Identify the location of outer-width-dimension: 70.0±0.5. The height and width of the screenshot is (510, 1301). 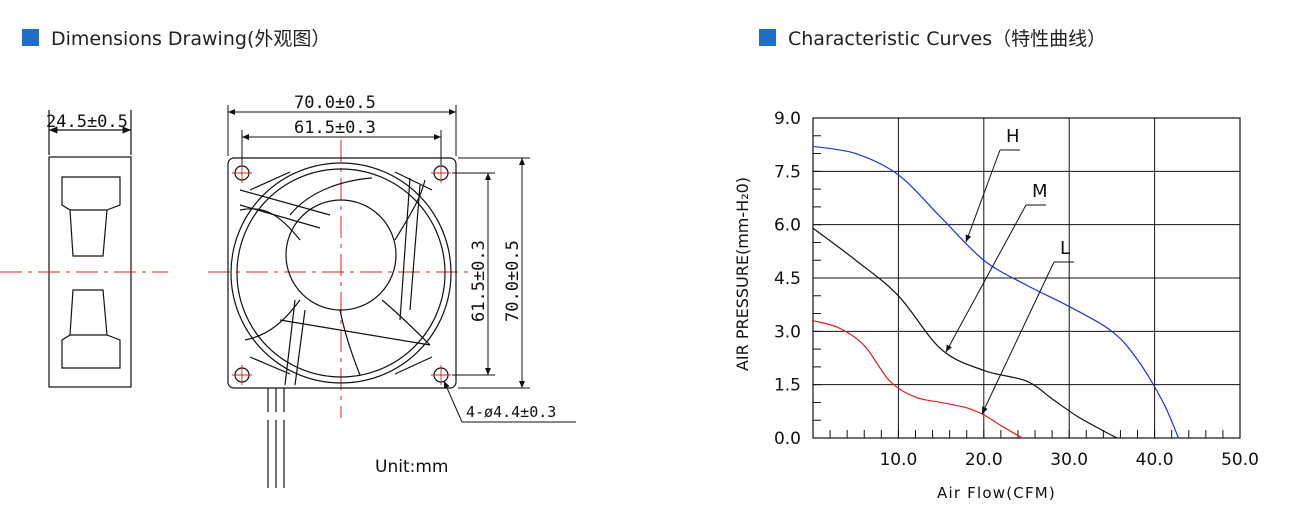
(335, 103).